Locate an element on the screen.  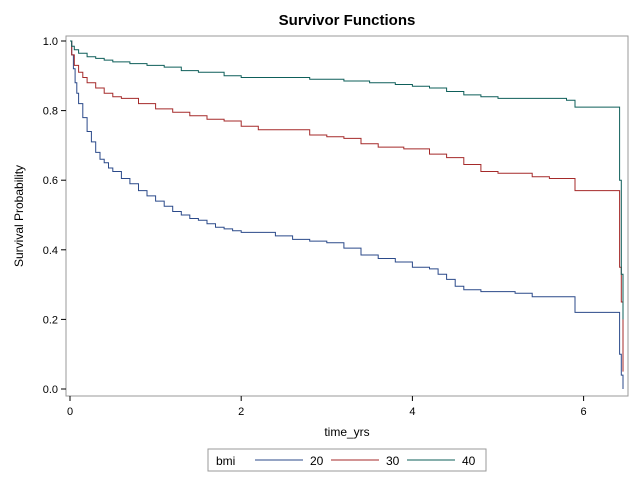
y-tick-label: 0.8 is located at coordinates (50, 112).